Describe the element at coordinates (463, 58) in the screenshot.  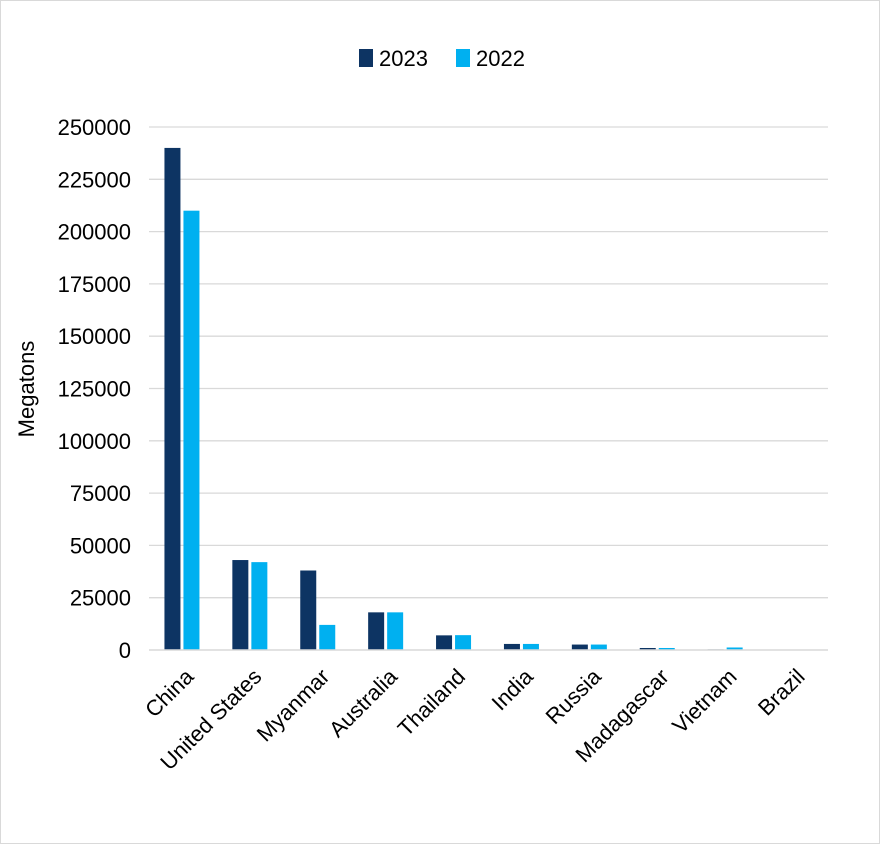
I see `legend-swatch-2022` at that location.